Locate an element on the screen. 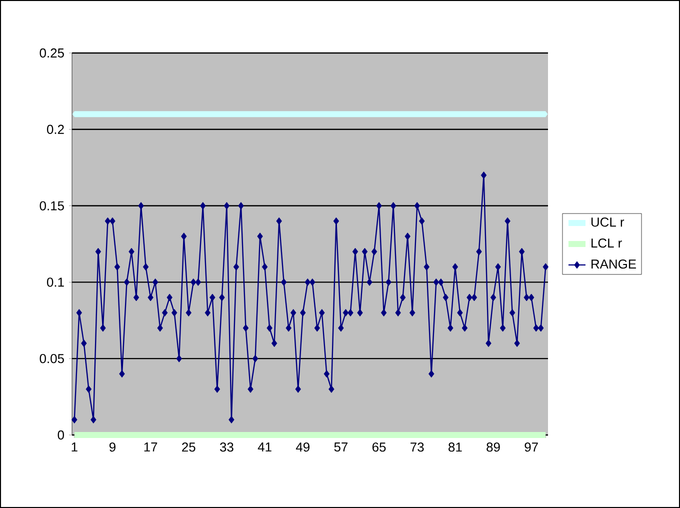  legend-label: LCL r is located at coordinates (607, 243).